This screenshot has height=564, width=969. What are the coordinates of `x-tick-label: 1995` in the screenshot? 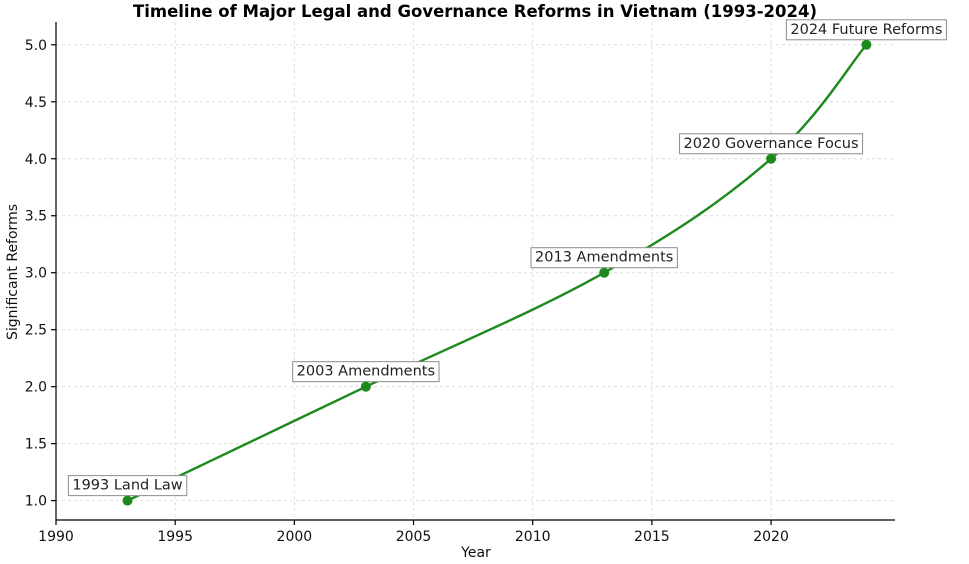 It's located at (175, 537).